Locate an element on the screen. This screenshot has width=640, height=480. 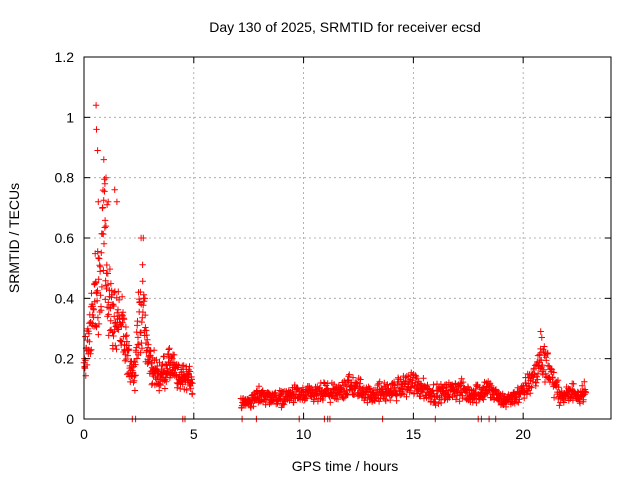
y-axis-label: SRMTID / TECUs is located at coordinates (14, 238).